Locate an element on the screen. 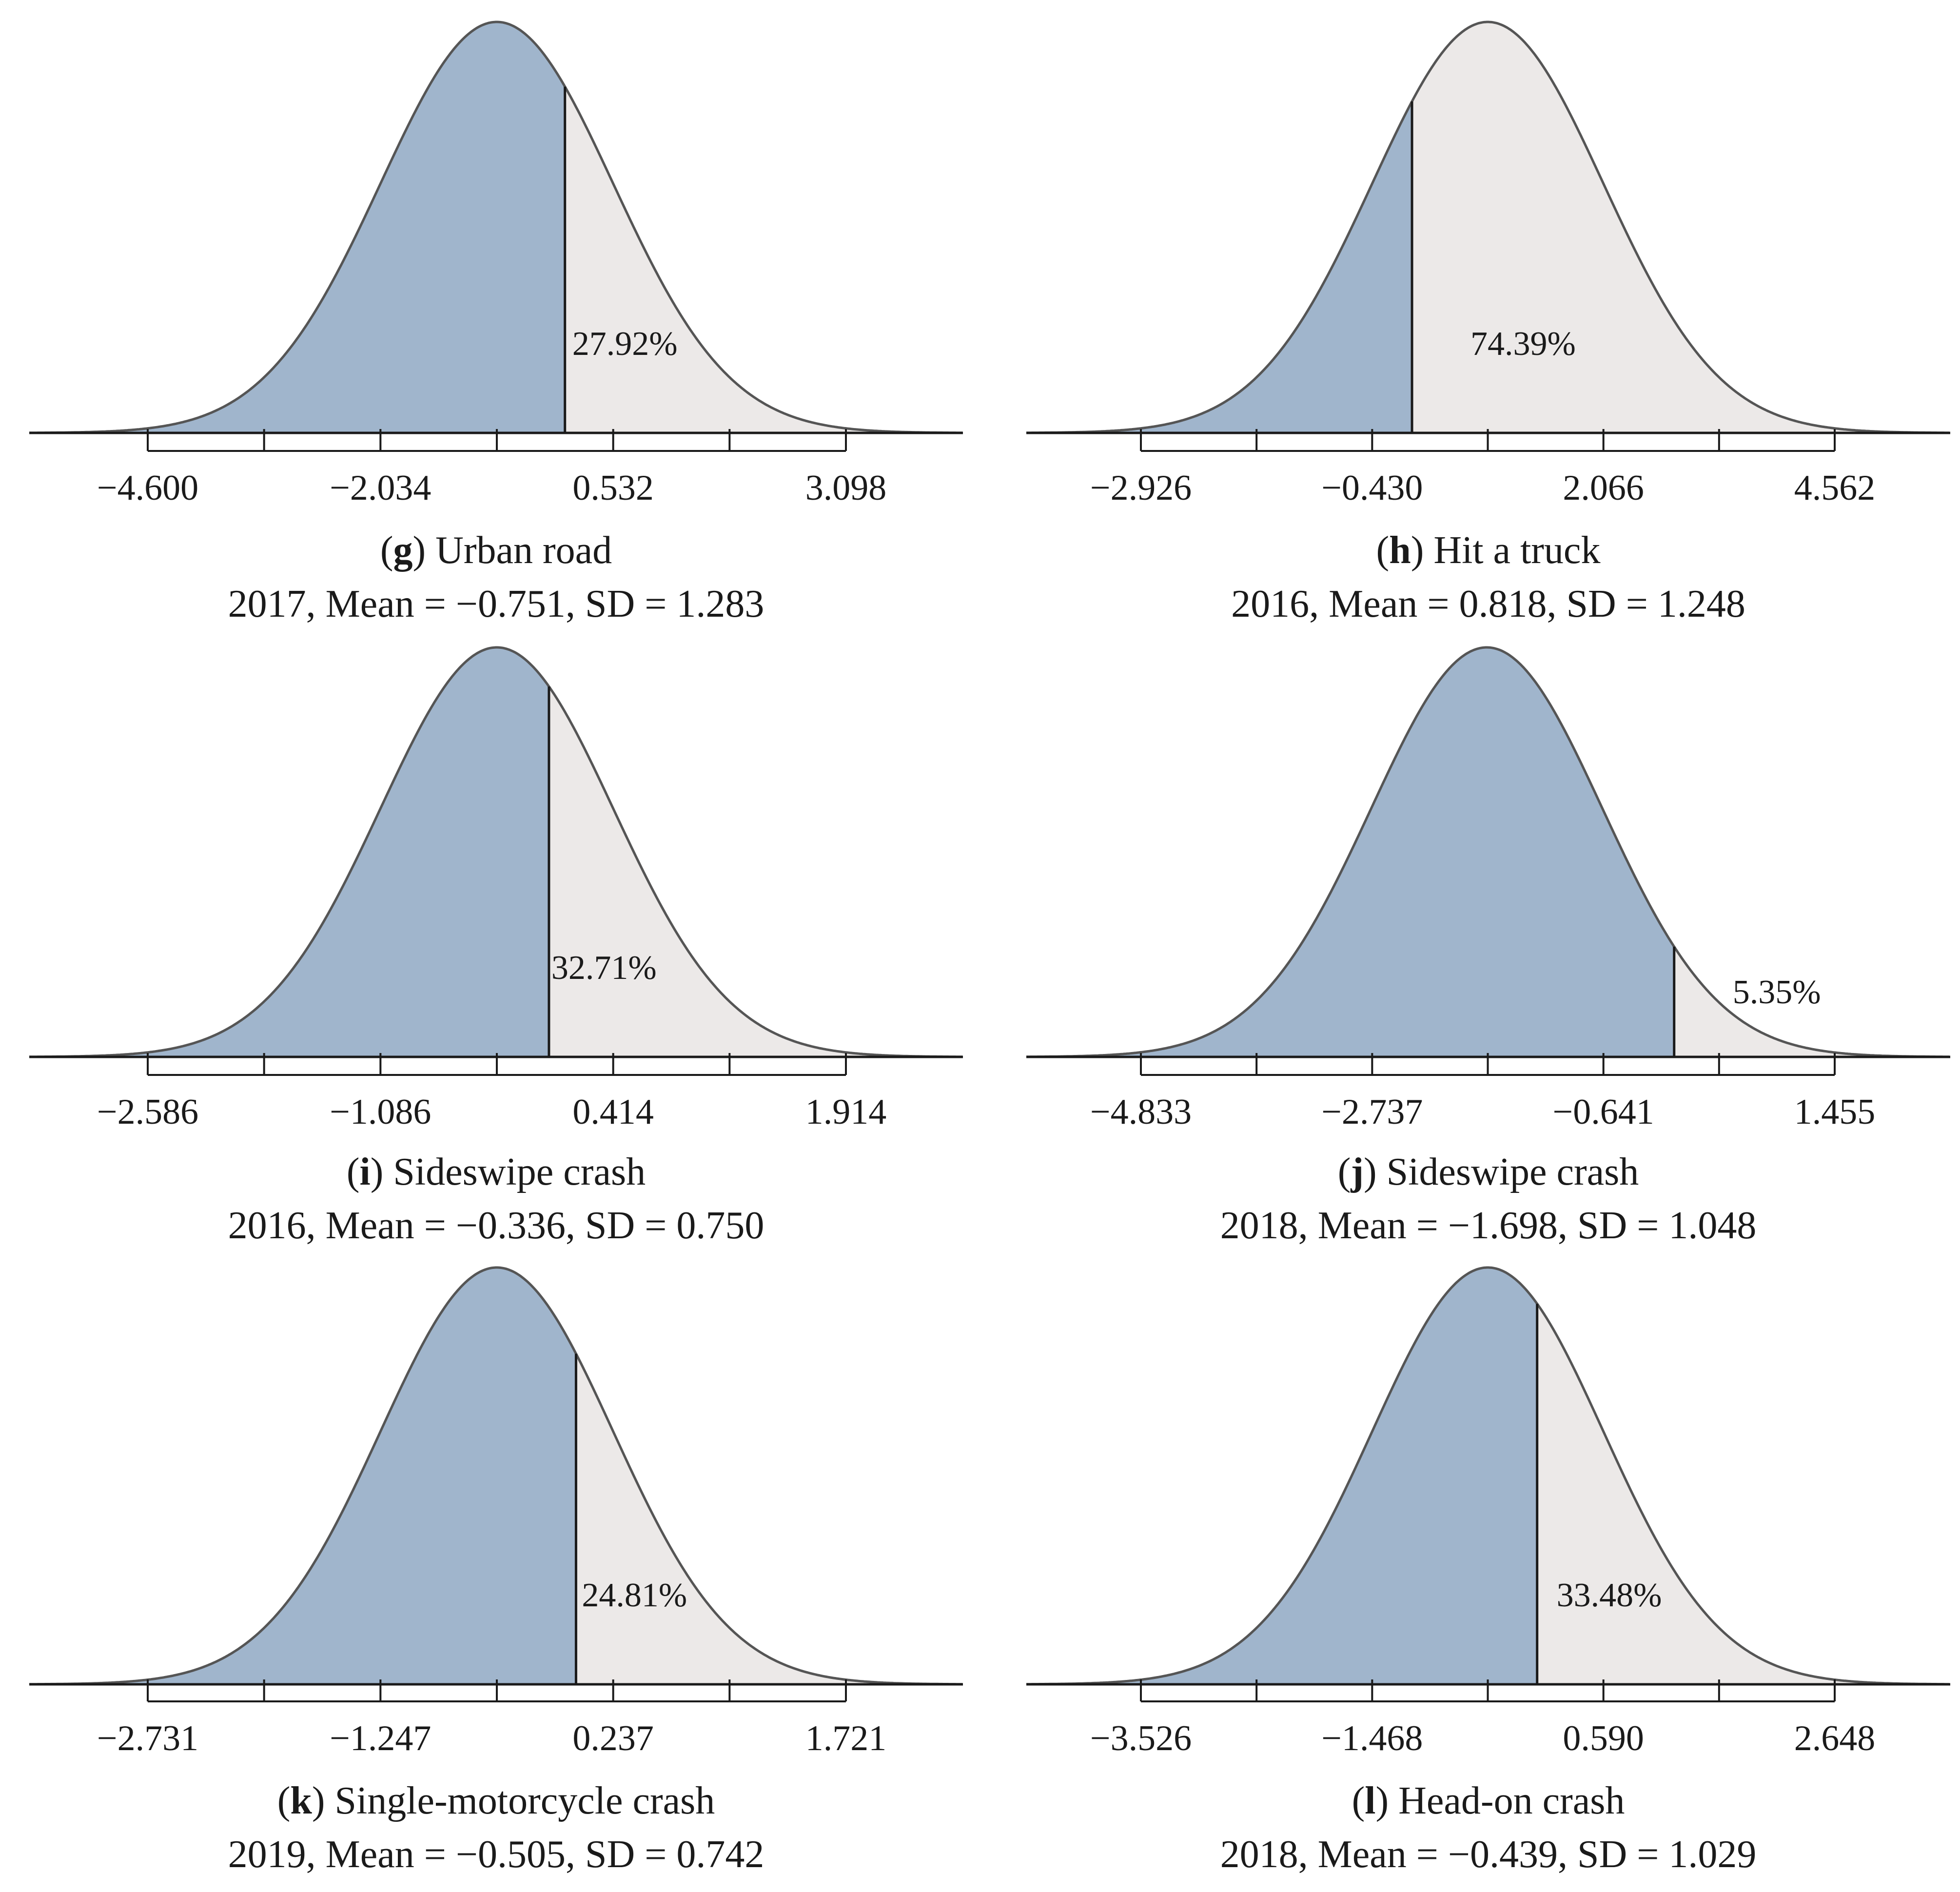 The width and height of the screenshot is (1960, 1892). panel-title: Hit a truck is located at coordinates (1516, 550).